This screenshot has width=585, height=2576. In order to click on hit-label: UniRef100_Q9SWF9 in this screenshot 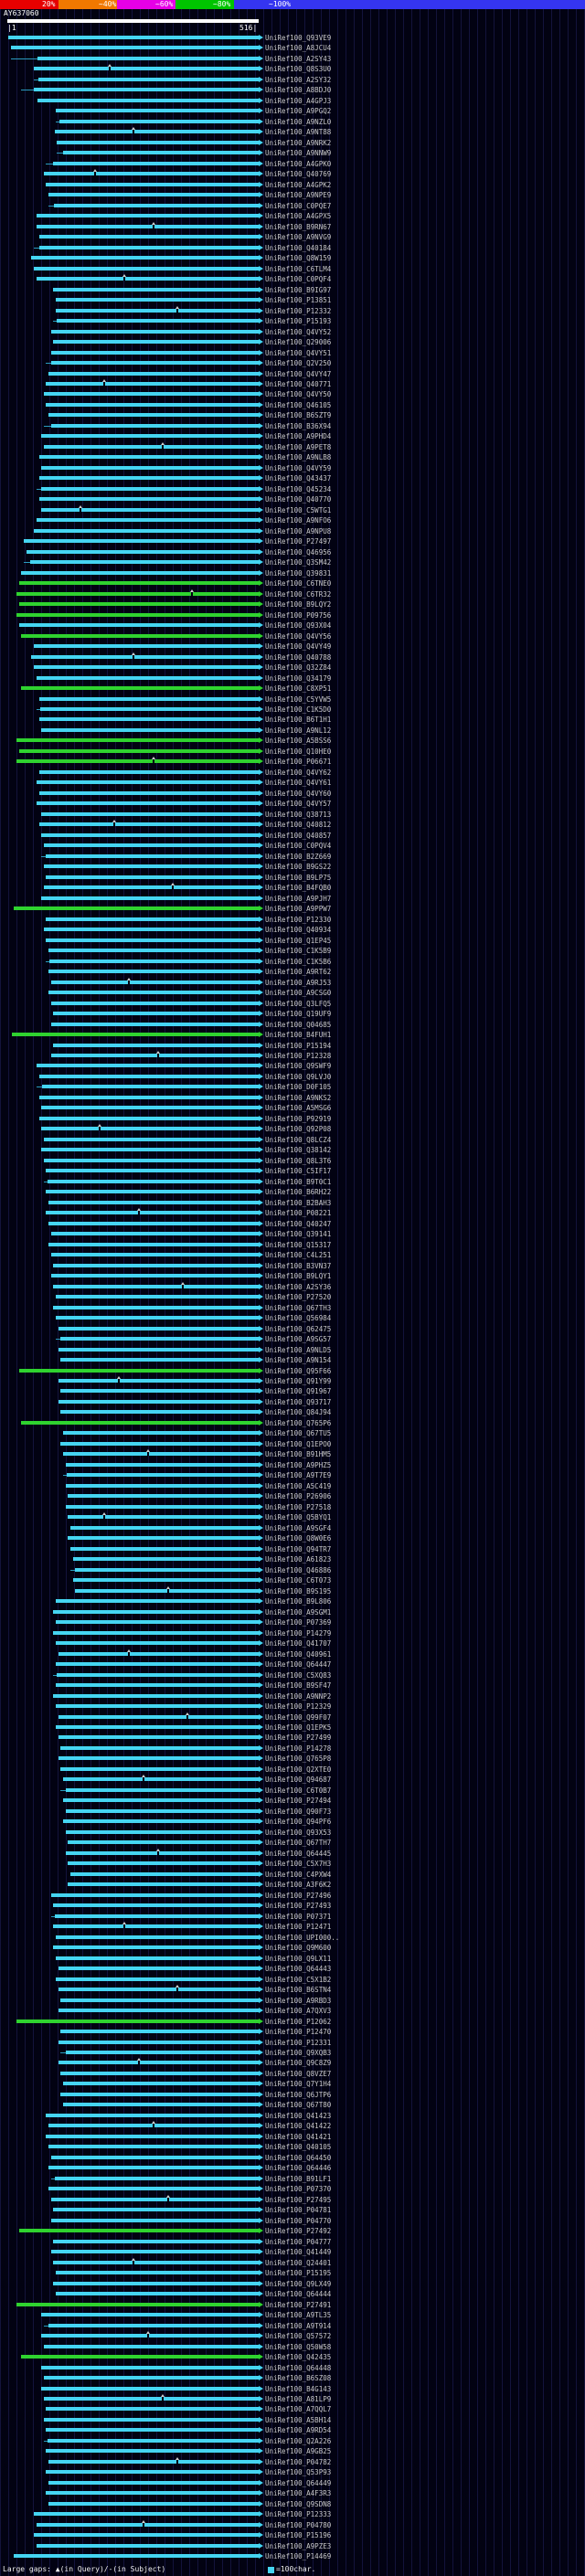, I will do `click(299, 1066)`.